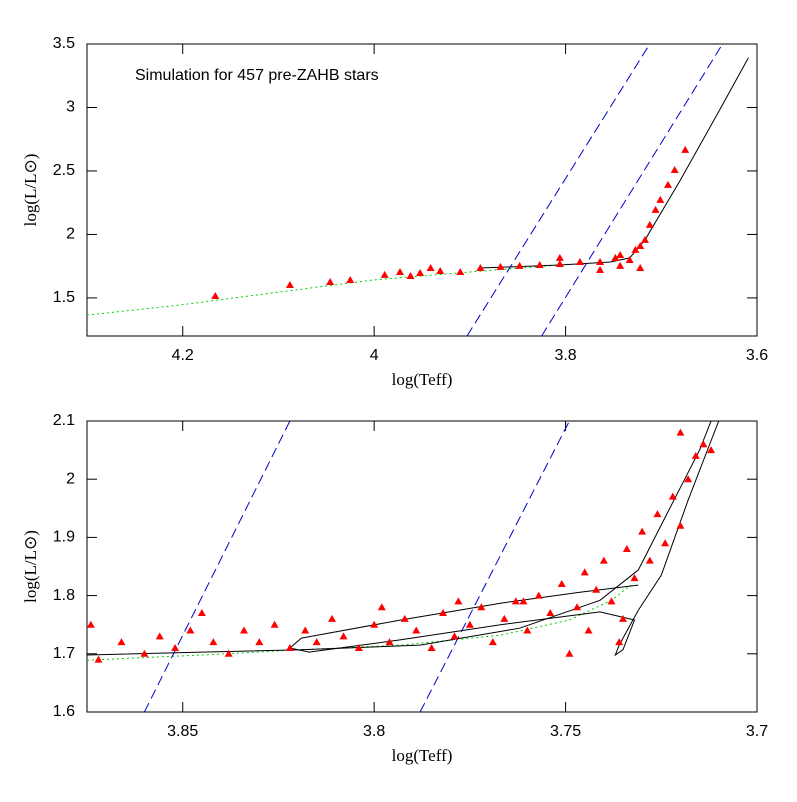 Image resolution: width=797 pixels, height=802 pixels. What do you see at coordinates (565, 731) in the screenshot?
I see `x-tick-label: 3.75` at bounding box center [565, 731].